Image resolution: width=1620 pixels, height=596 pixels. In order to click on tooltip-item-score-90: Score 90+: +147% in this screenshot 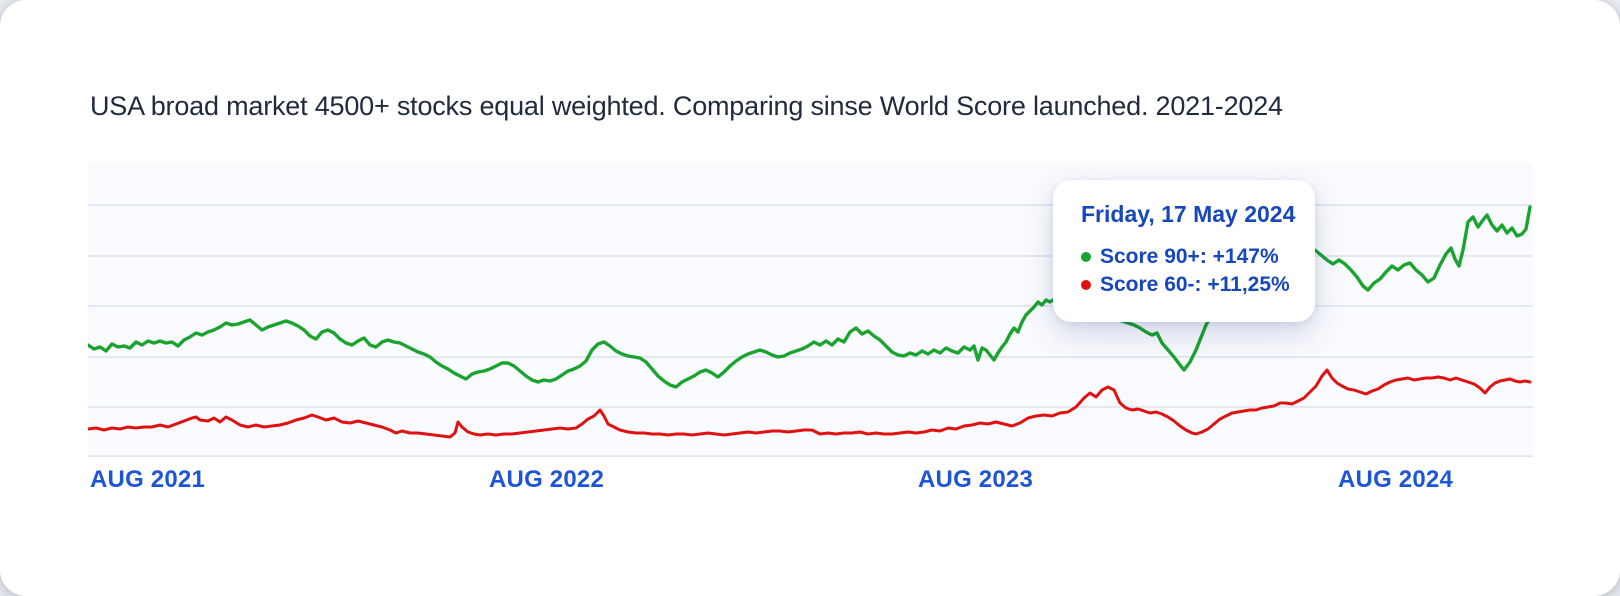, I will do `click(1188, 257)`.